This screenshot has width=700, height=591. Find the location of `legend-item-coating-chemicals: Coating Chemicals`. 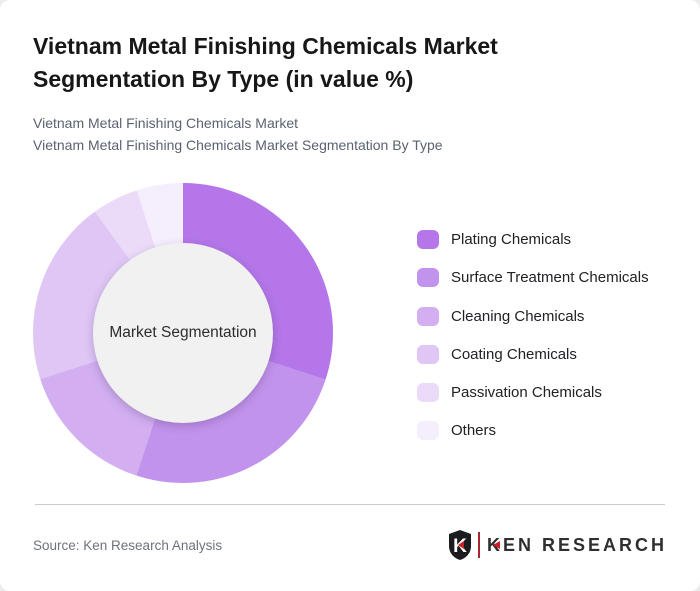

legend-item-coating-chemicals: Coating Chemicals is located at coordinates (533, 354).